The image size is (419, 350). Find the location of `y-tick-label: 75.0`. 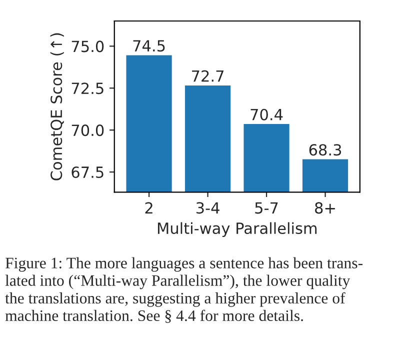

y-tick-label: 75.0 is located at coordinates (88, 46).